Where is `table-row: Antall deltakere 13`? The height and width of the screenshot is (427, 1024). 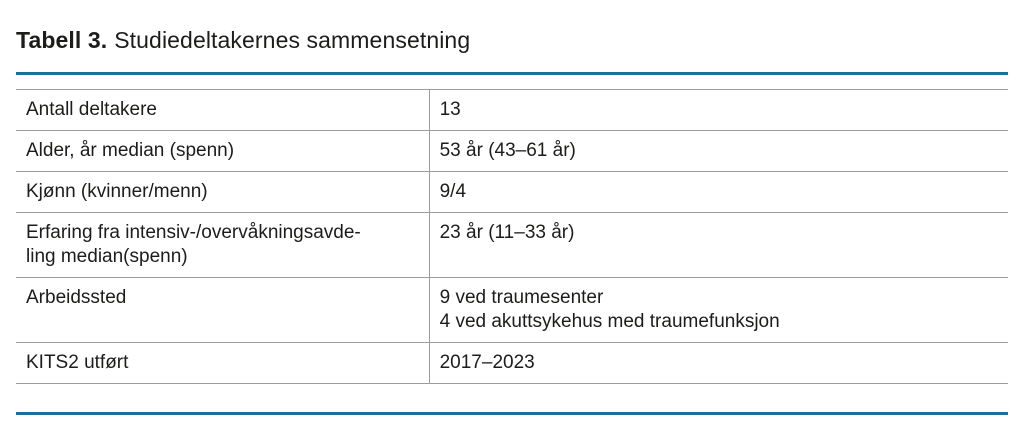
table-row: Antall deltakere 13 is located at coordinates (512, 110).